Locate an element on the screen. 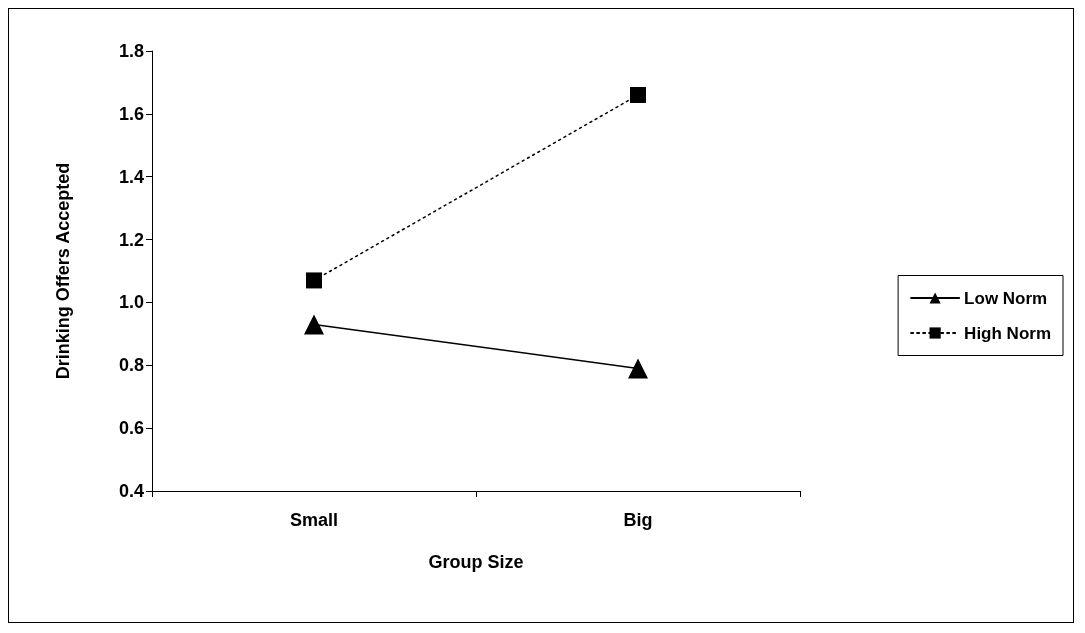 This screenshot has width=1085, height=633. y-tick-label: 1.8 is located at coordinates (131, 51).